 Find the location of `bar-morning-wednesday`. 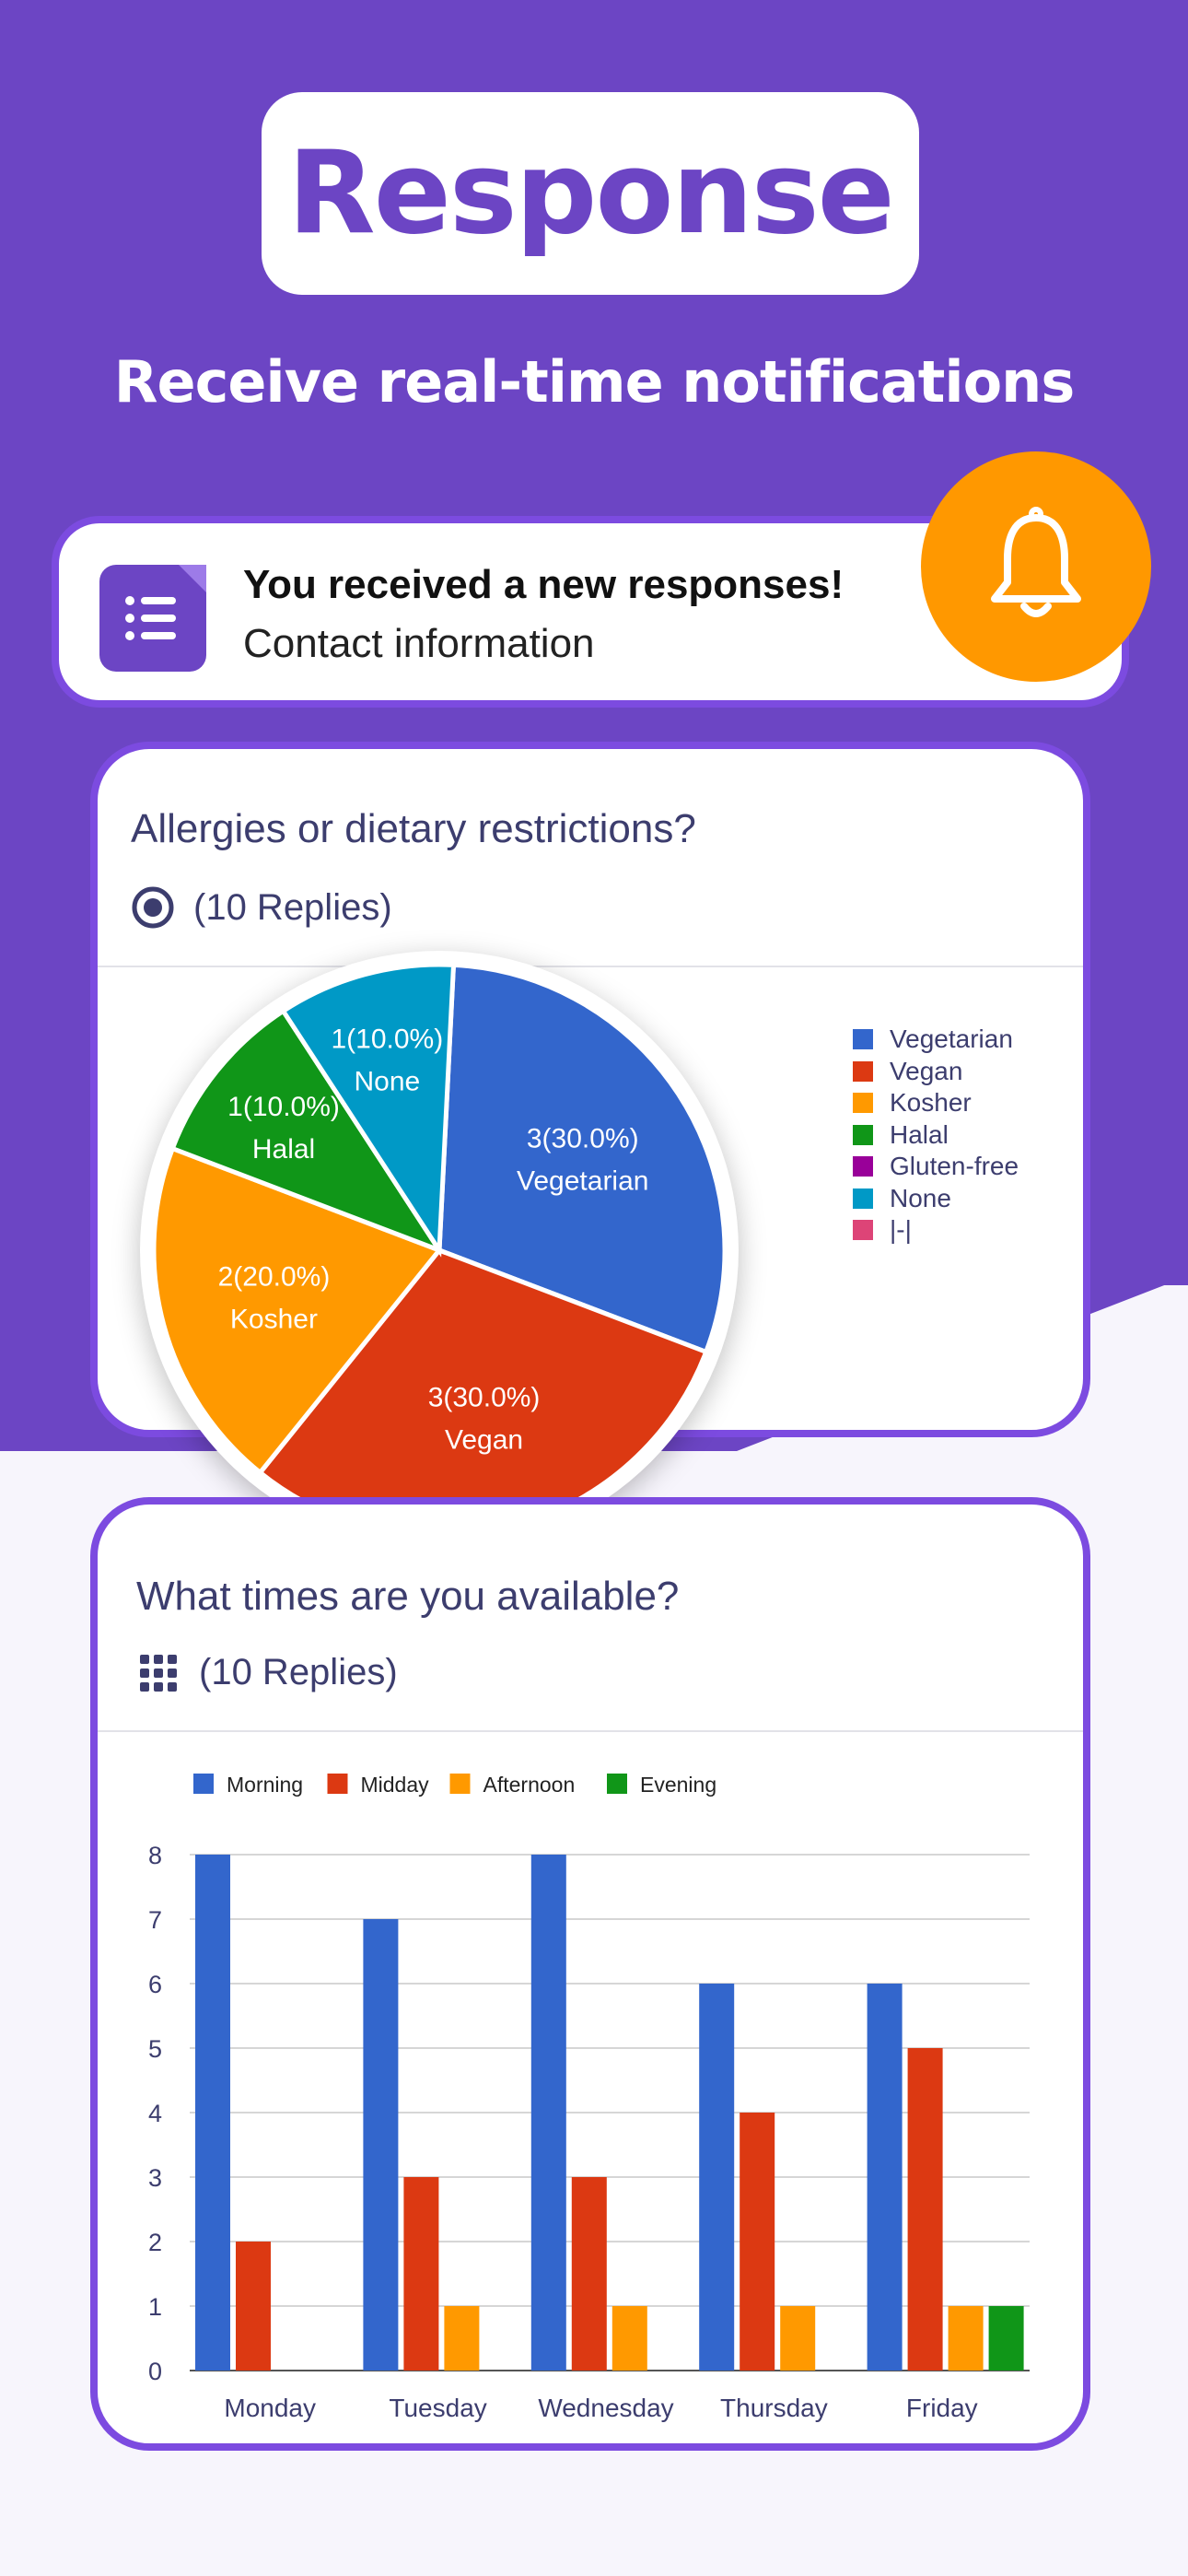

bar-morning-wednesday is located at coordinates (548, 2113).